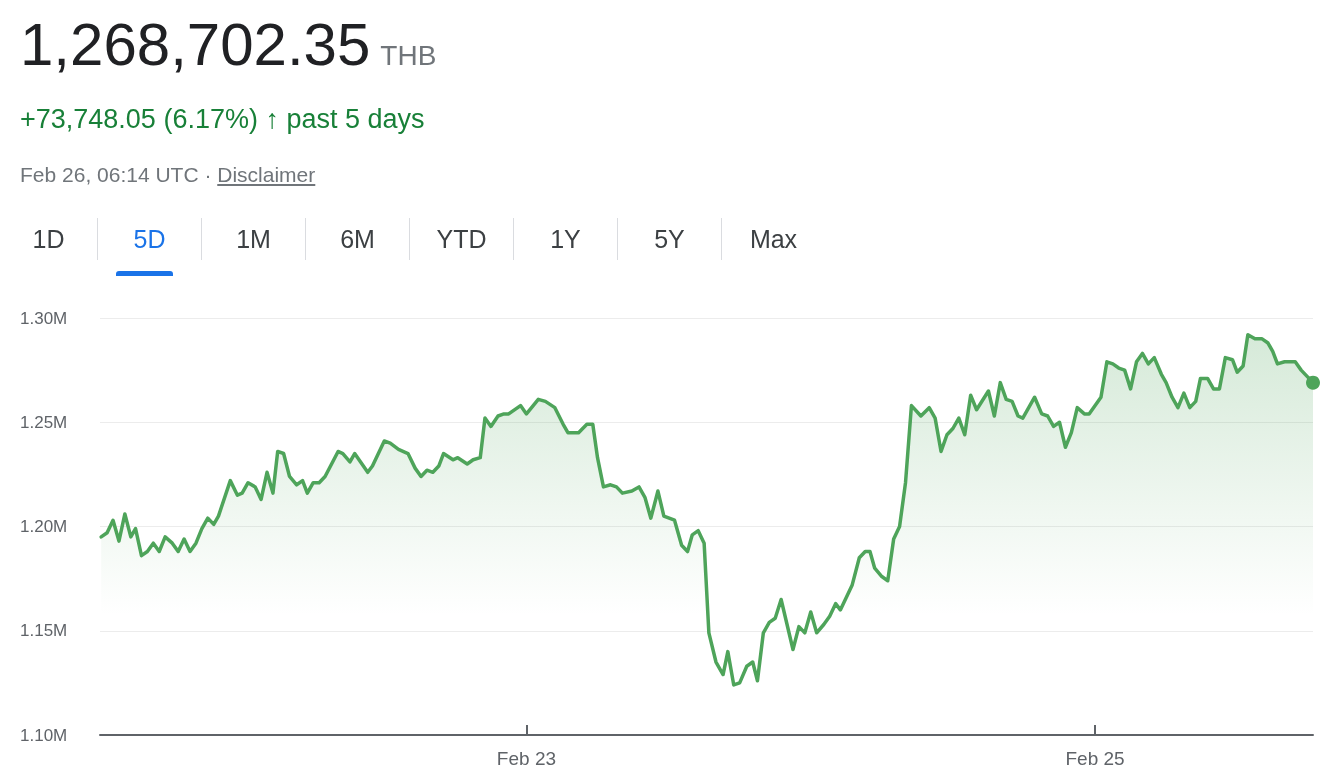  What do you see at coordinates (44, 735) in the screenshot?
I see `y-tick-label: 1.10M` at bounding box center [44, 735].